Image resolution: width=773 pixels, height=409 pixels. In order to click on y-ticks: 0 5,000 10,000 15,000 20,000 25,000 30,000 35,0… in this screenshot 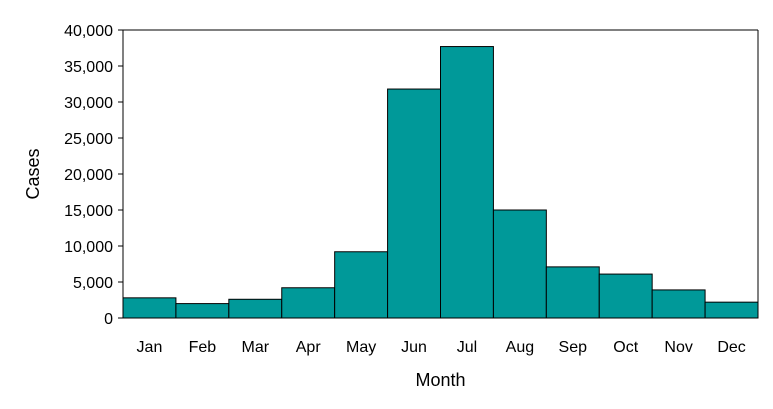, I will do `click(93, 175)`.